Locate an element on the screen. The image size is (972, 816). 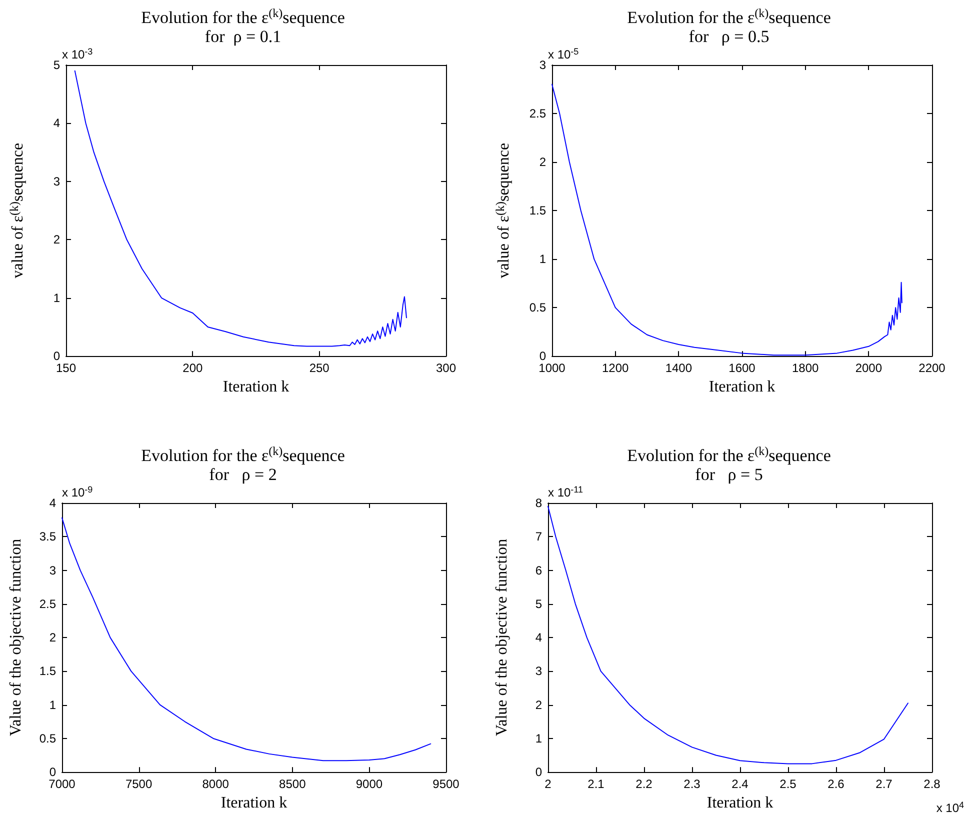
x-tick-label: 1800 is located at coordinates (806, 368).